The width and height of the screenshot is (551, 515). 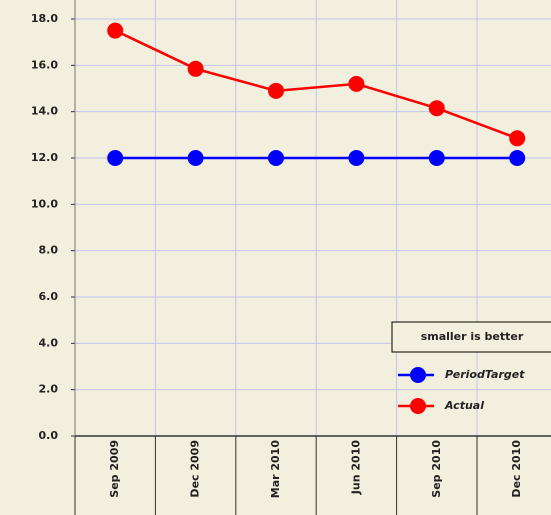 What do you see at coordinates (44, 157) in the screenshot?
I see `y-tick-label: 12.0` at bounding box center [44, 157].